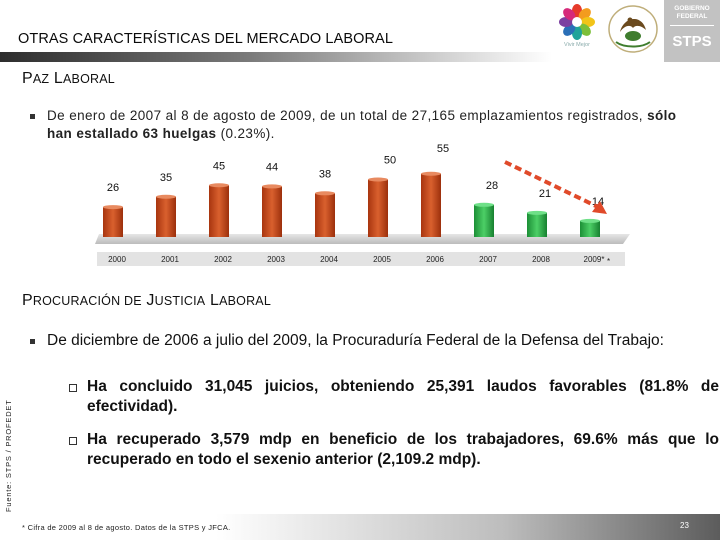 Image resolution: width=720 pixels, height=540 pixels. What do you see at coordinates (590, 228) in the screenshot?
I see `bar-2009` at bounding box center [590, 228].